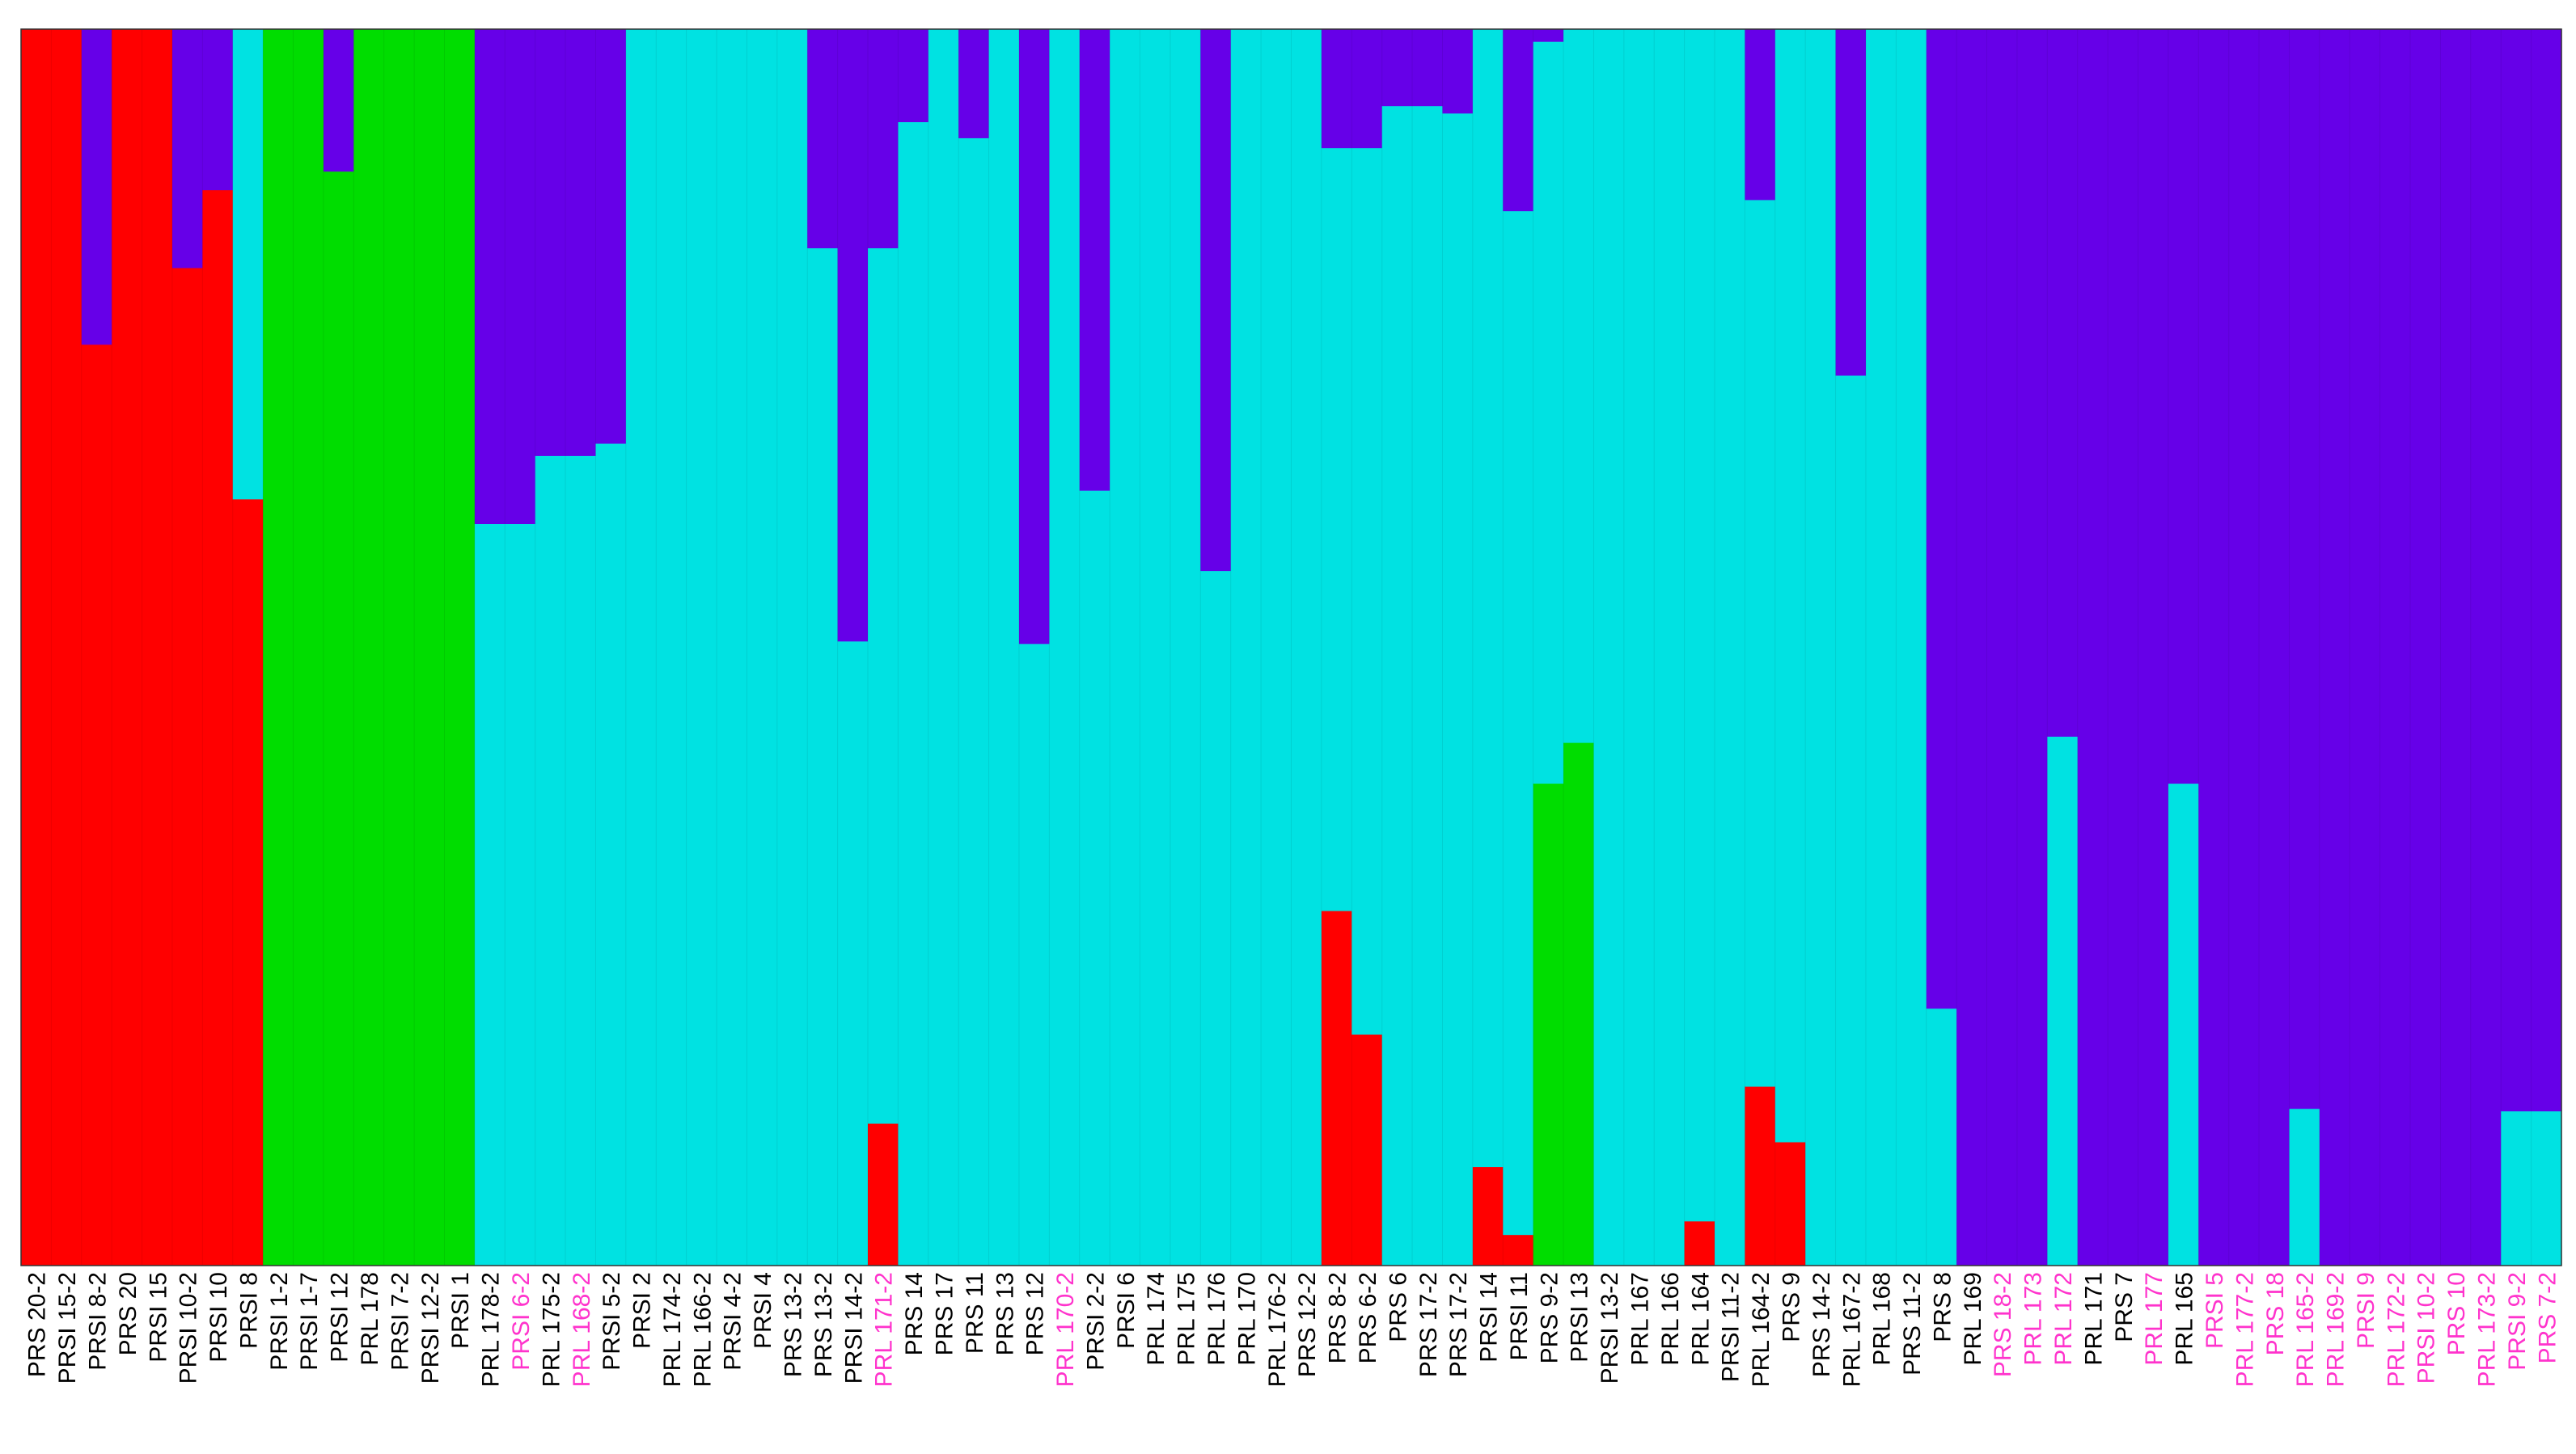  I want to click on tick-label: PRSI 1-2, so click(279, 1321).